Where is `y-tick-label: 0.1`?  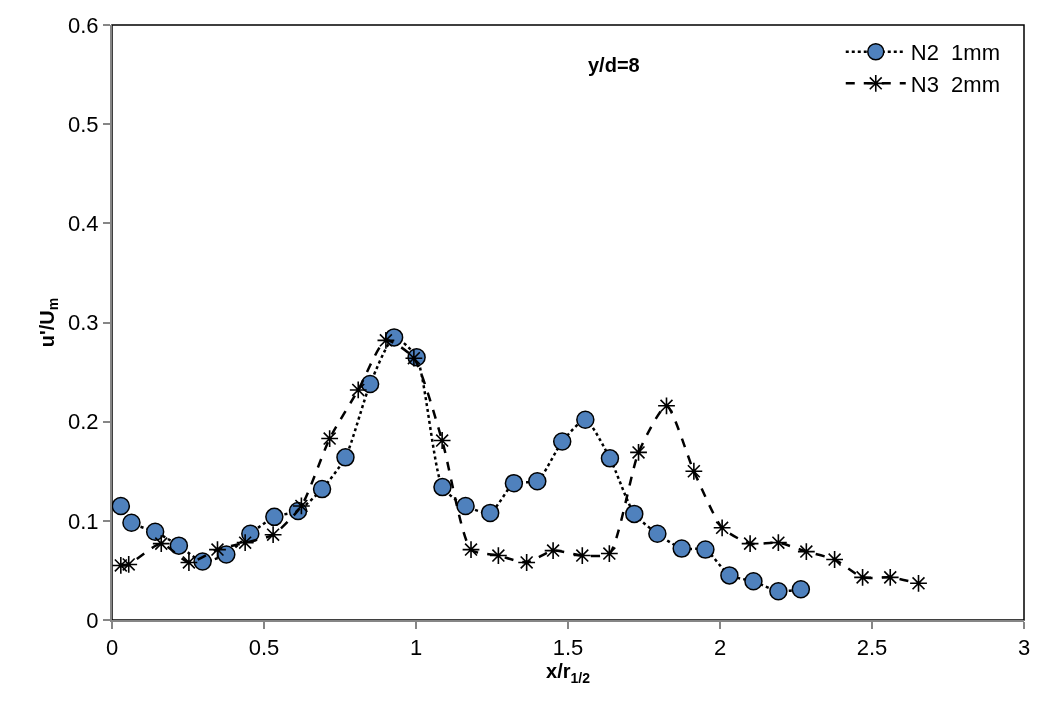
y-tick-label: 0.1 is located at coordinates (83, 521).